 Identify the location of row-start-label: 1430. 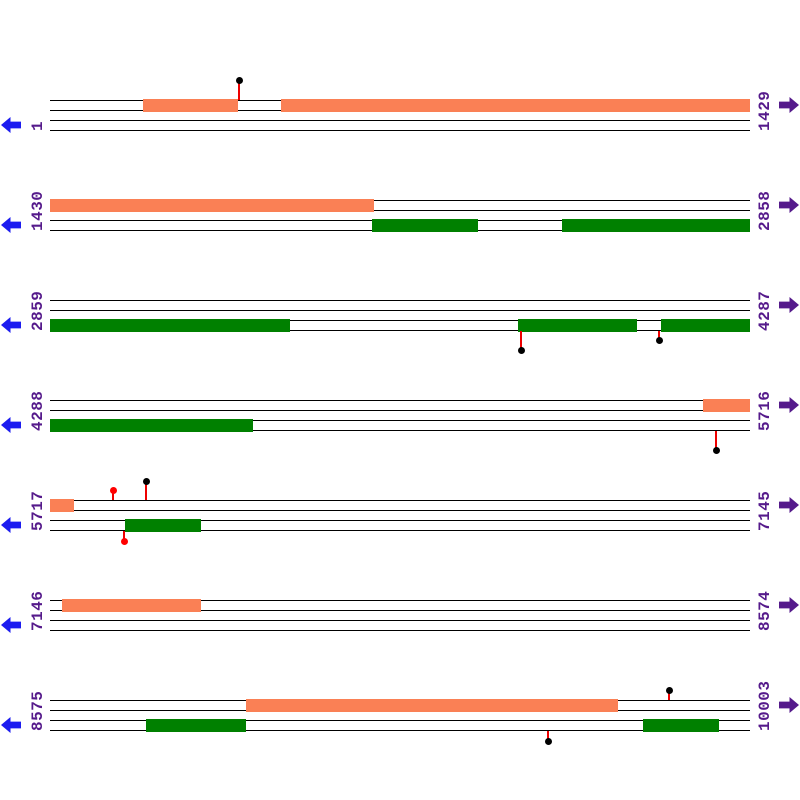
(38, 210).